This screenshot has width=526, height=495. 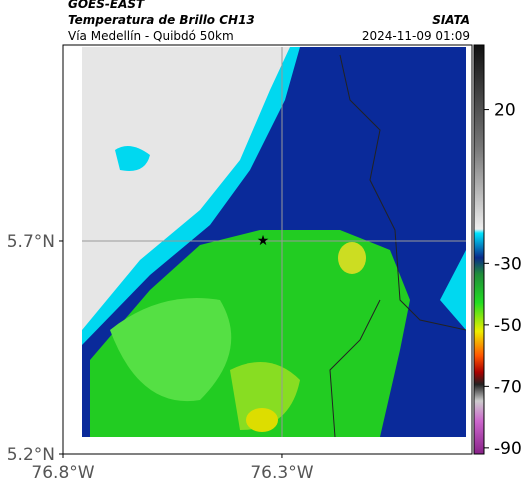 I want to click on colorbar-tick-label: -50, so click(x=508, y=326).